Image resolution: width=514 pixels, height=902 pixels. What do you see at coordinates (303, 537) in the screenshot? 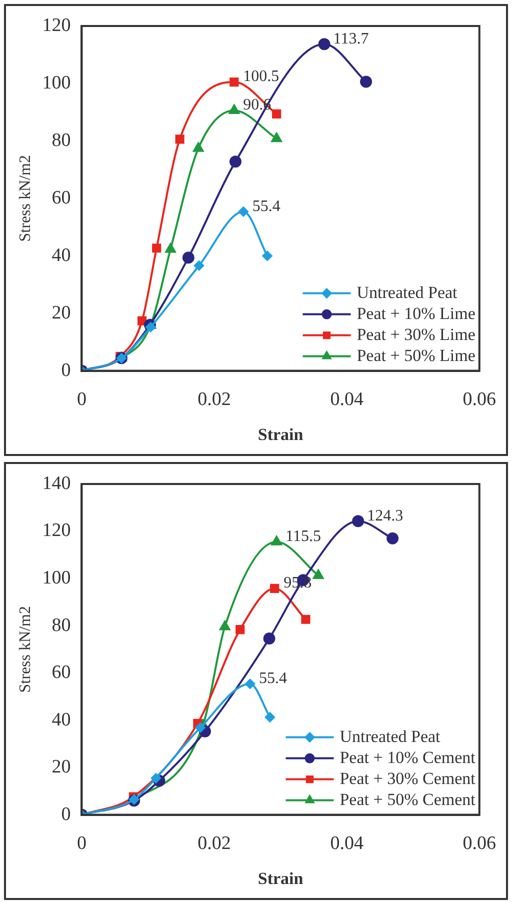
I see `annotation: 115.5` at bounding box center [303, 537].